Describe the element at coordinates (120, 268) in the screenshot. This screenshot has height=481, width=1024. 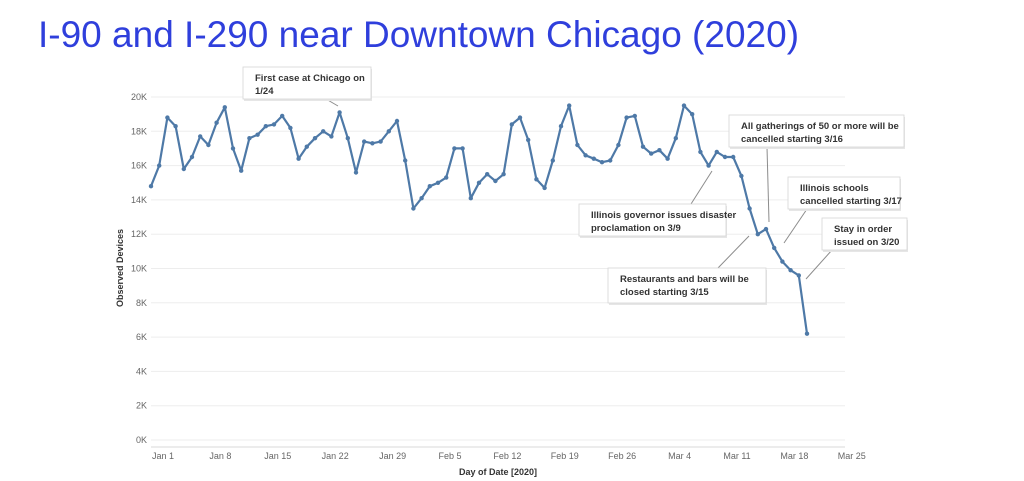
I see `y-axis-title: Observed Devices` at that location.